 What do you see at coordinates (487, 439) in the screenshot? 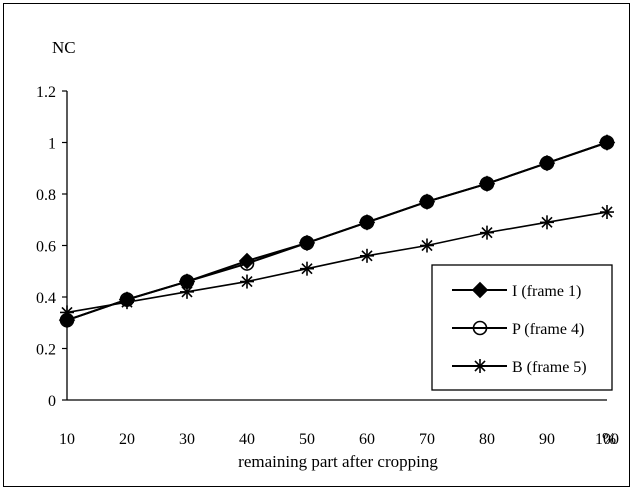
I see `x-tick-label: 80` at bounding box center [487, 439].